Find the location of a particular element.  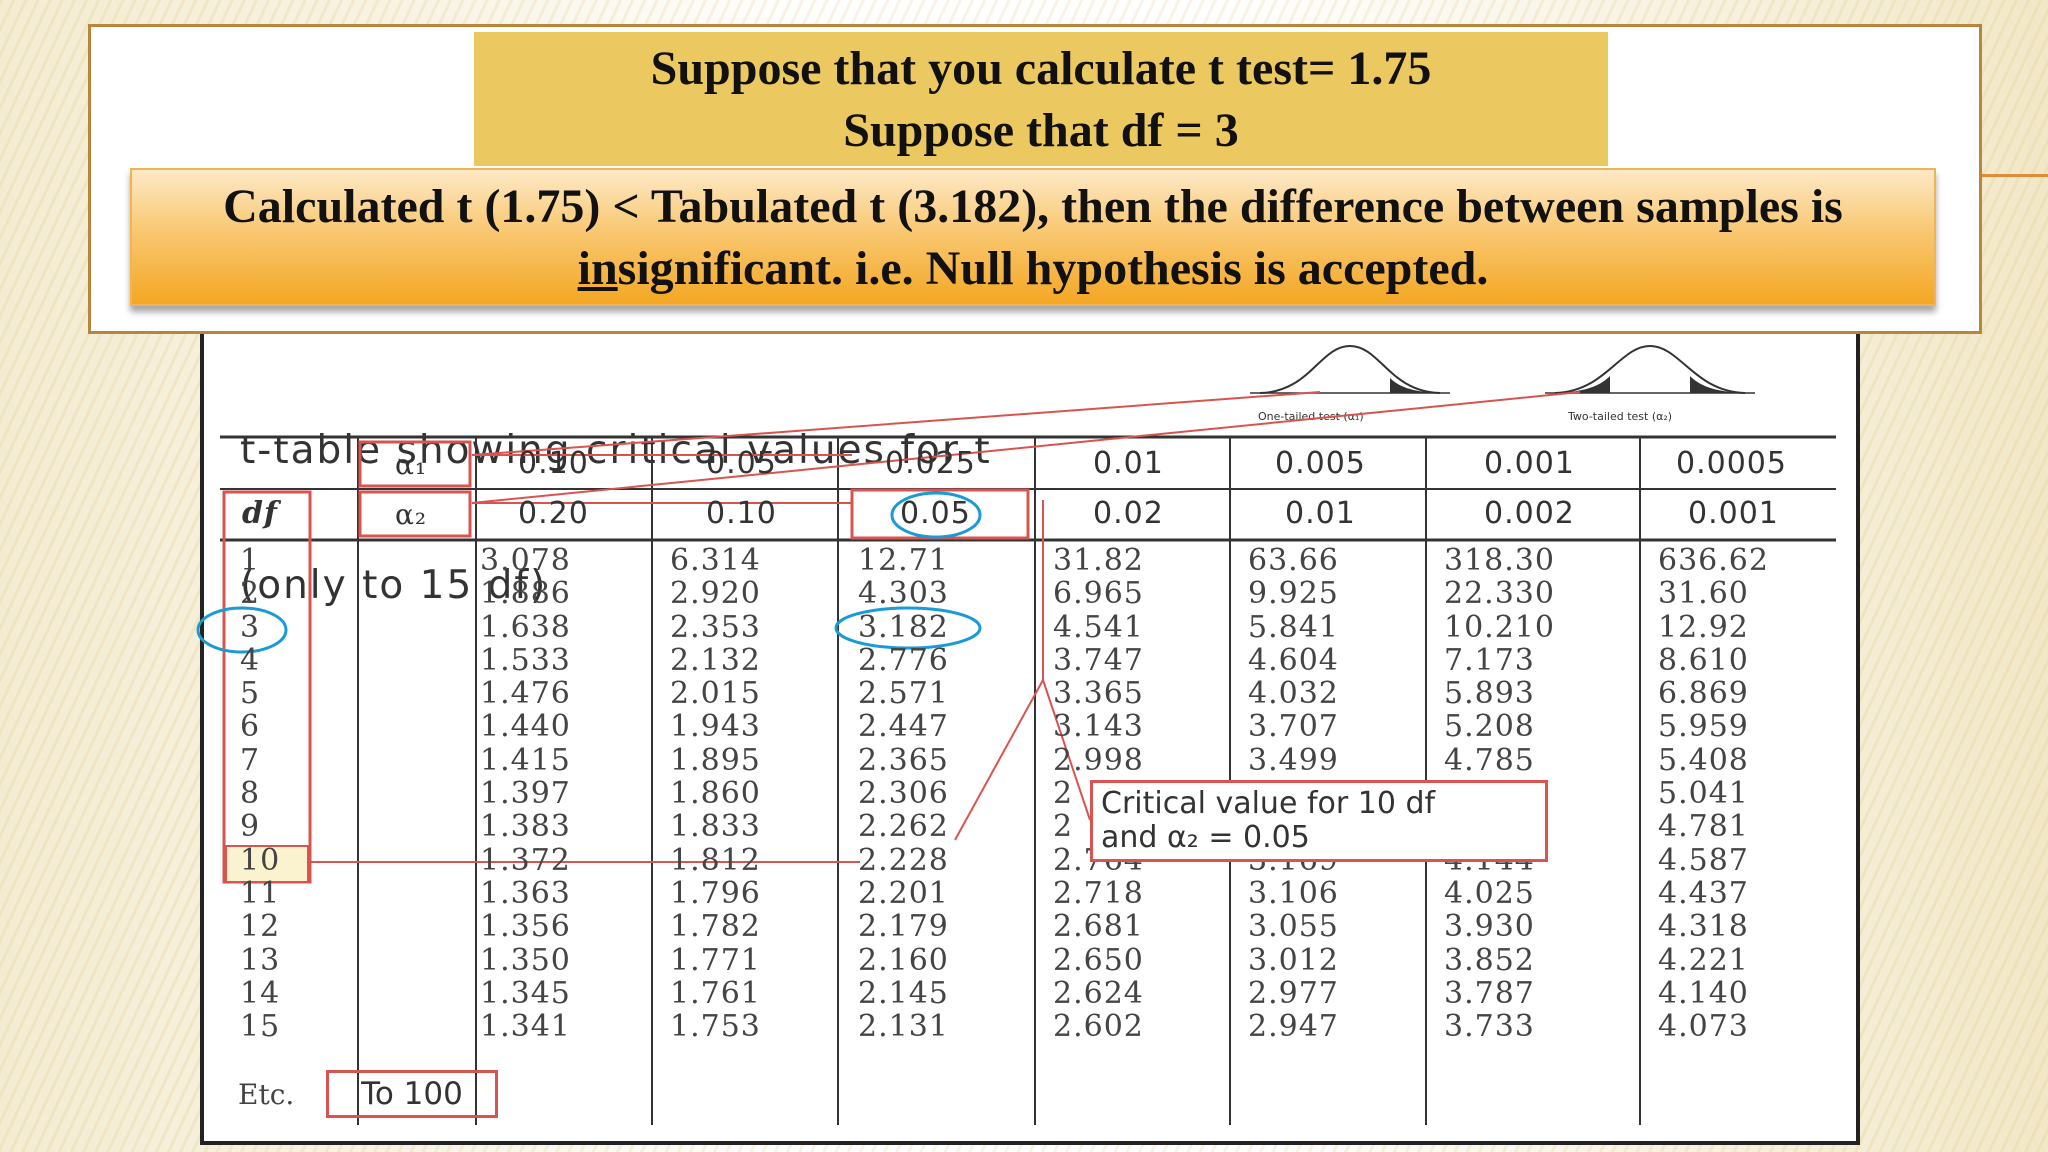

table-cell: 1.895 is located at coordinates (715, 760).